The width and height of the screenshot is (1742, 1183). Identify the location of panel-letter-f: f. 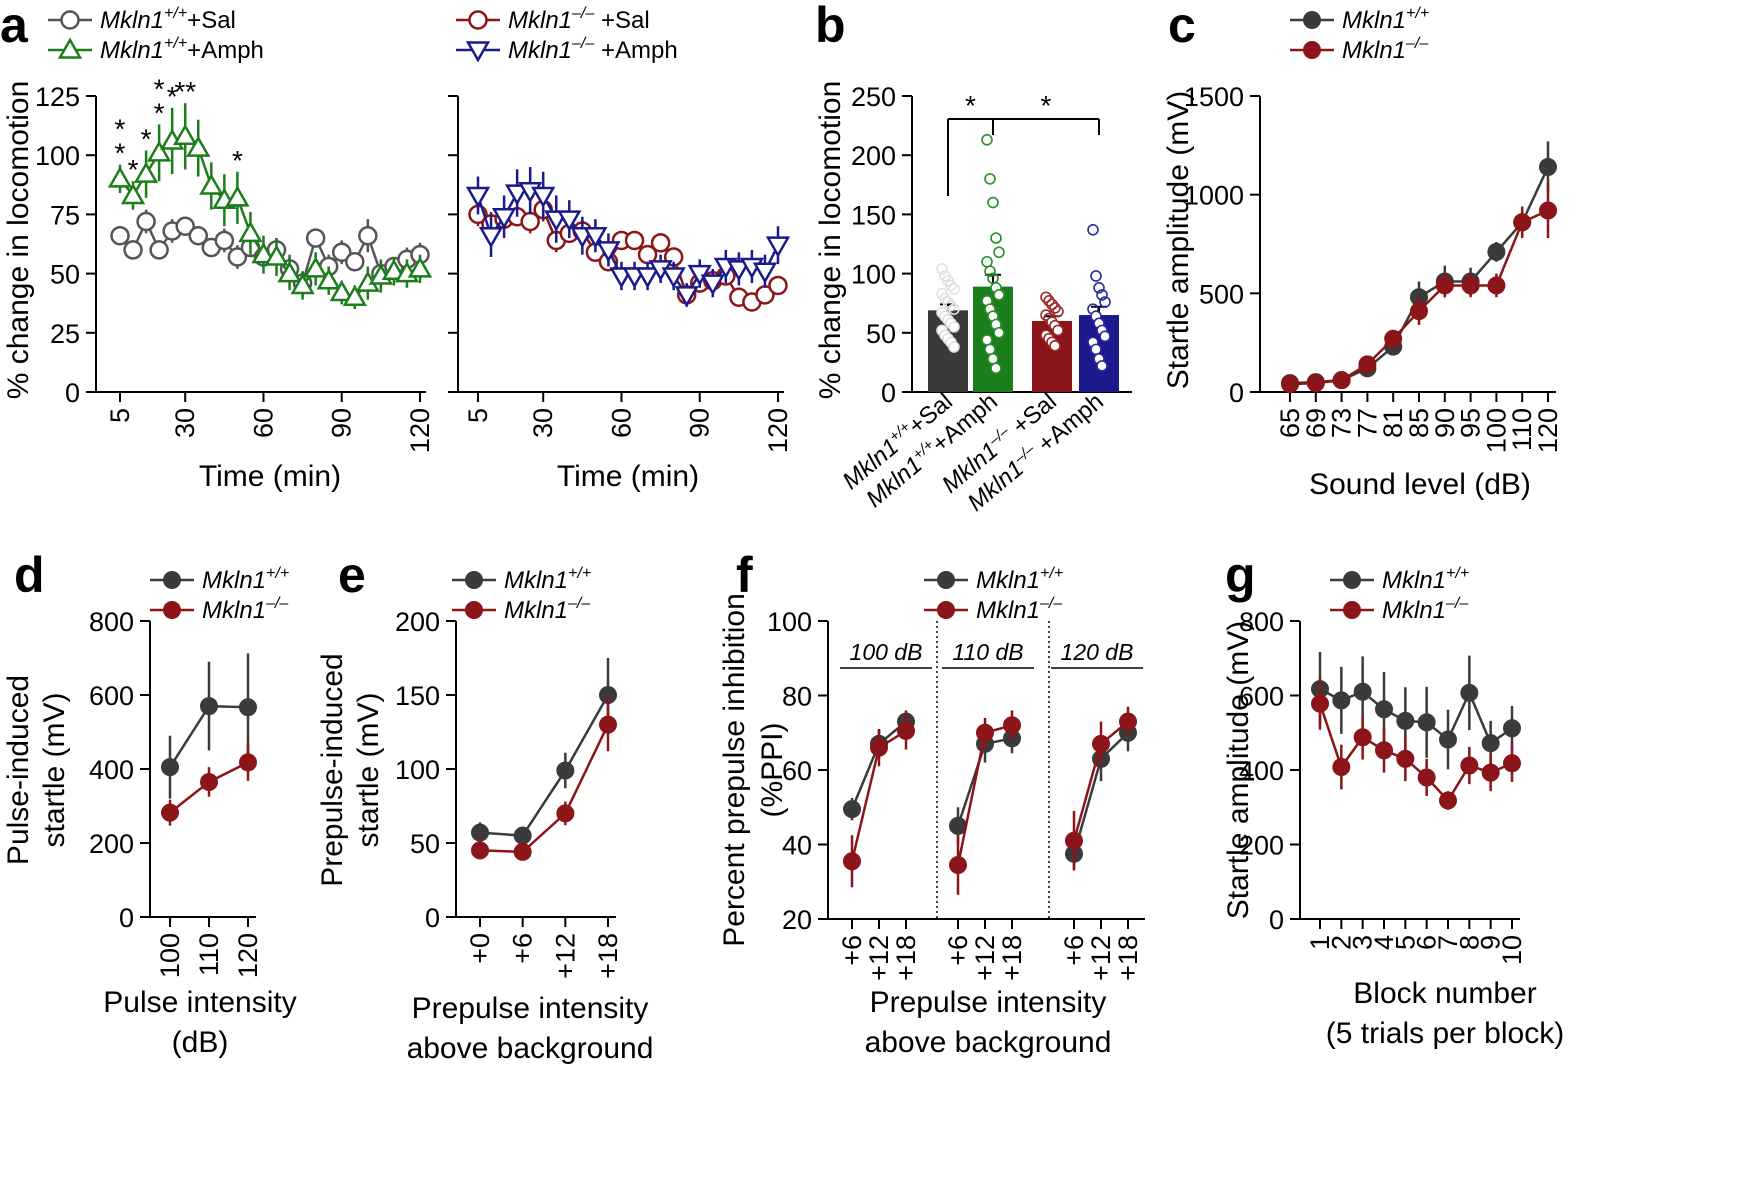
(744, 575).